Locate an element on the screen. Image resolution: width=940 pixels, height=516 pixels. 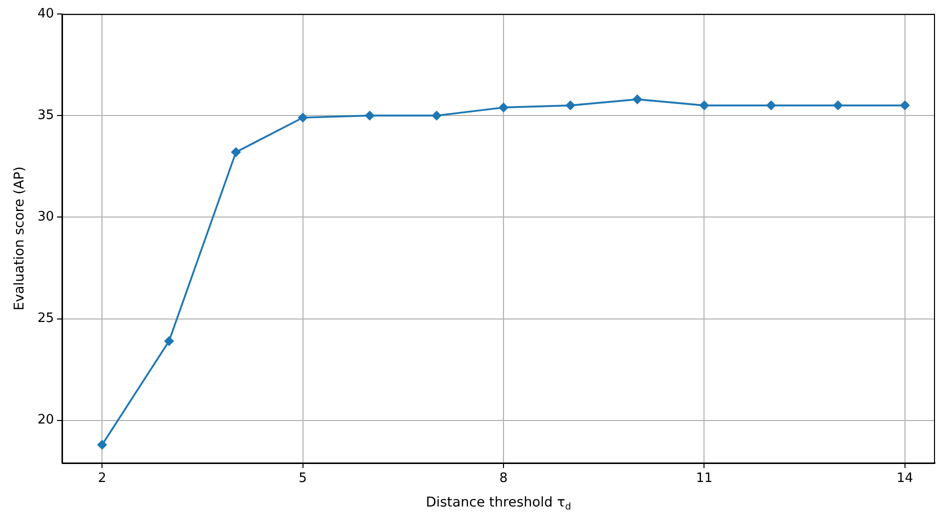
x-tick-label: 8 is located at coordinates (503, 478).